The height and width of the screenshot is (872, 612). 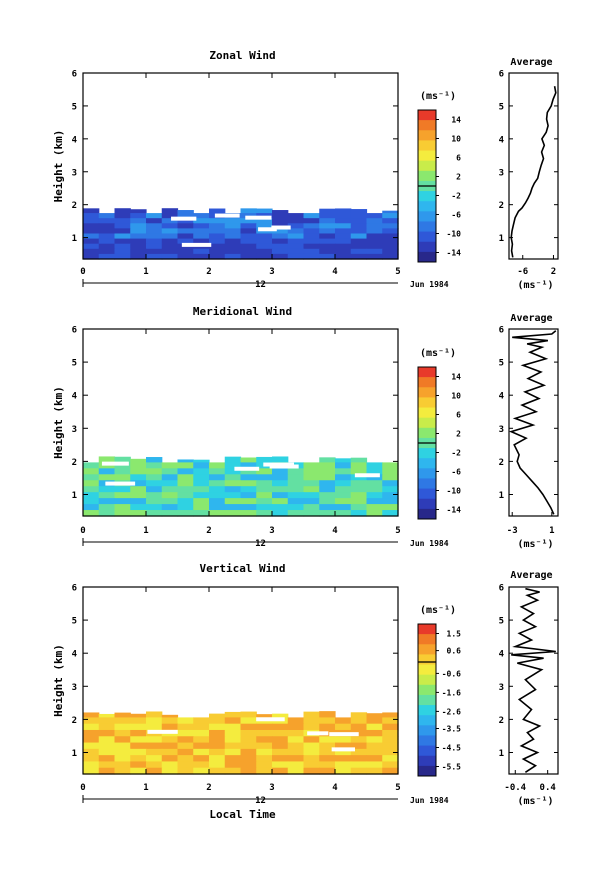 What do you see at coordinates (240, 422) in the screenshot?
I see `plot-frame` at bounding box center [240, 422].